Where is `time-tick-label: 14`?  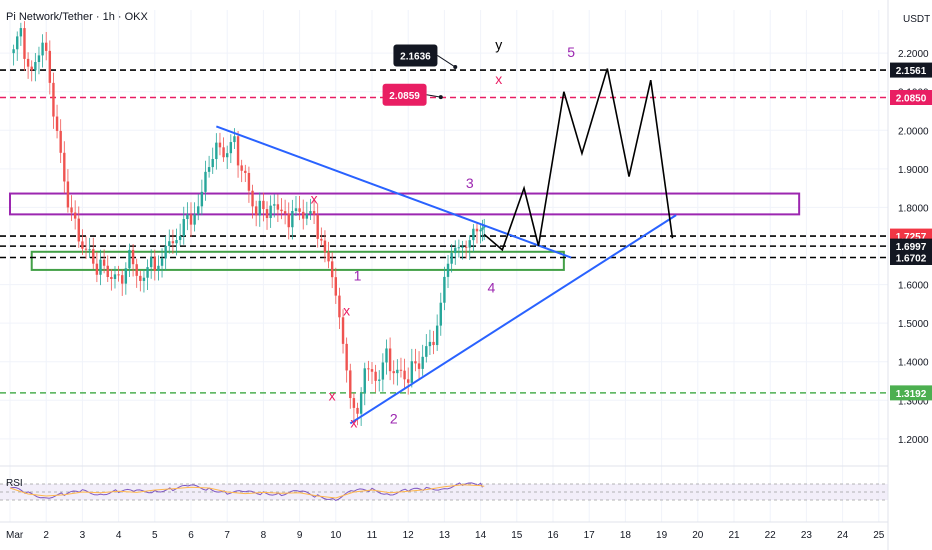
time-tick-label: 14 is located at coordinates (481, 535).